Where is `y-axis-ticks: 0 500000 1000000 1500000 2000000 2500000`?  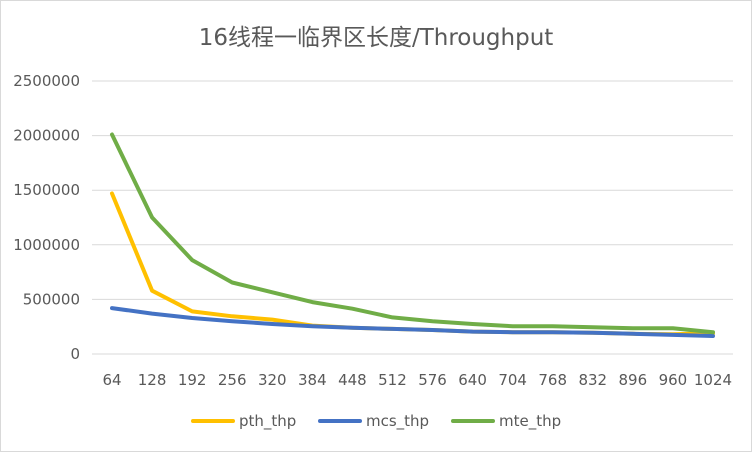
y-axis-ticks: 0 500000 1000000 1500000 2000000 2500000 is located at coordinates (46, 217).